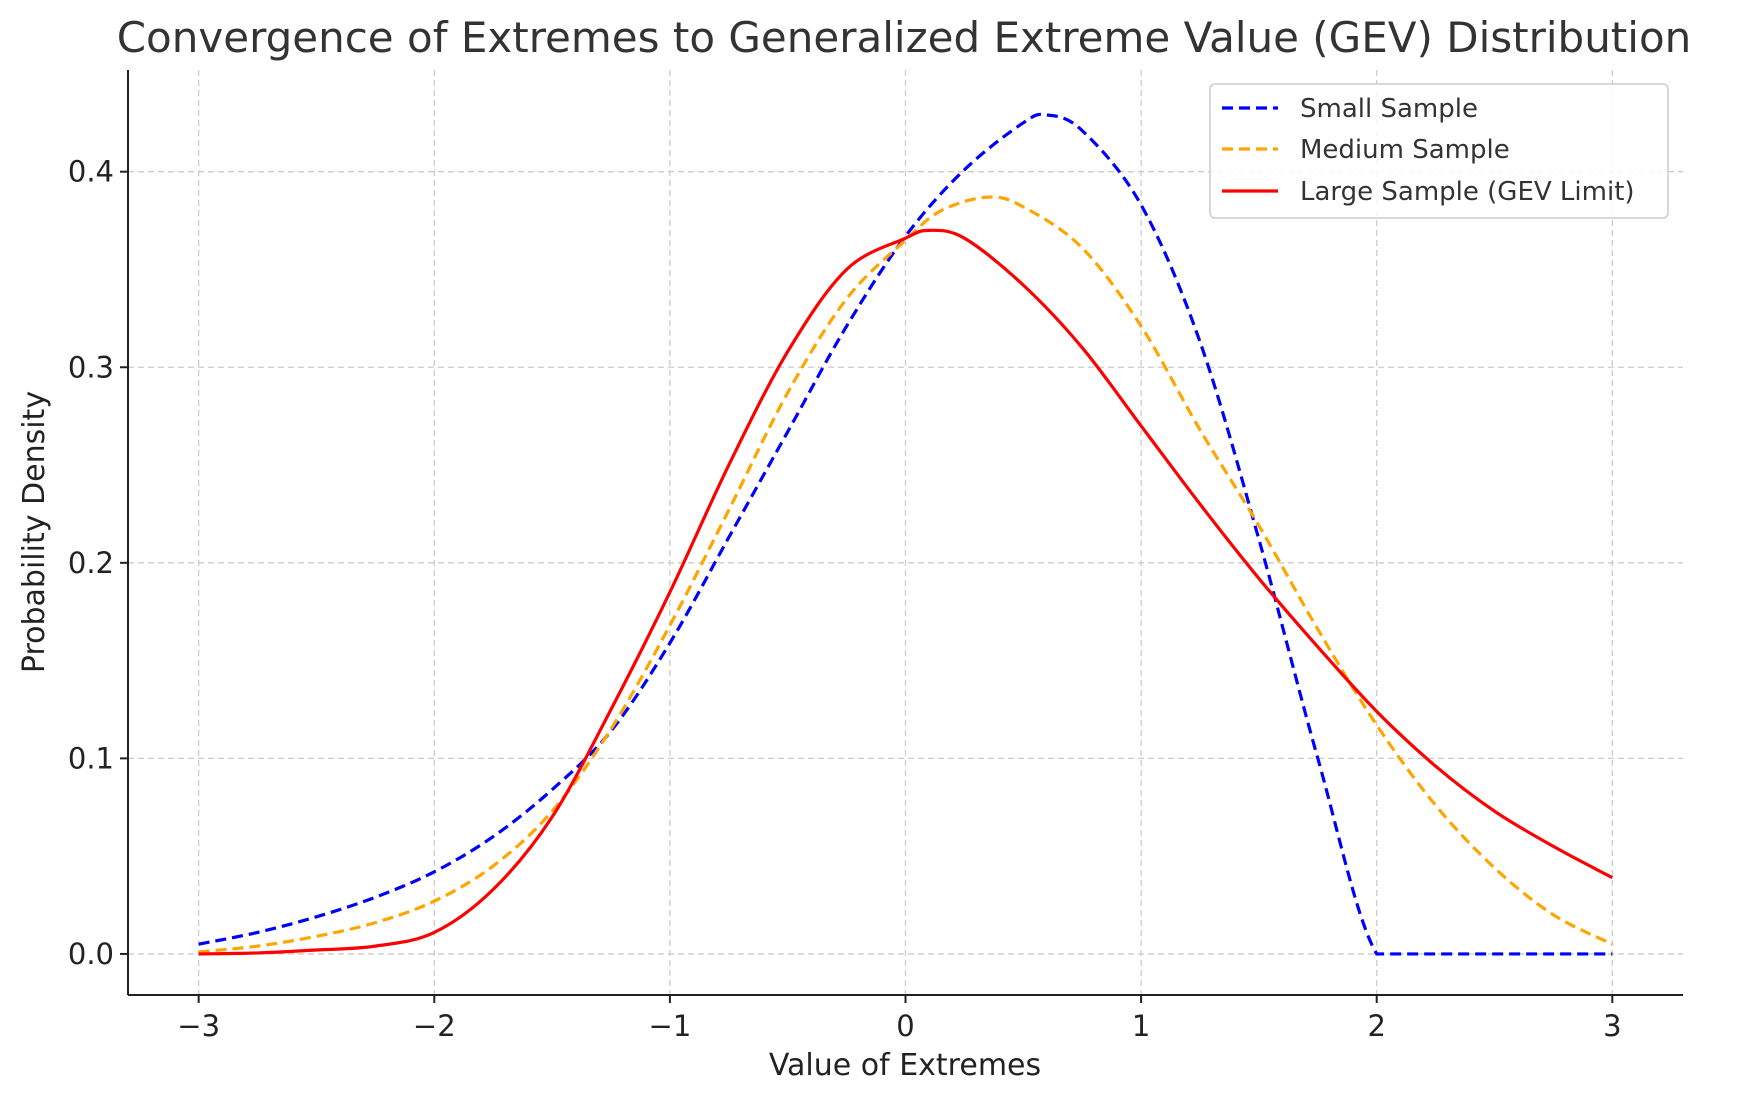 This screenshot has width=1756, height=1101. Describe the element at coordinates (1141, 1026) in the screenshot. I see `x-tick-label: 1` at that location.